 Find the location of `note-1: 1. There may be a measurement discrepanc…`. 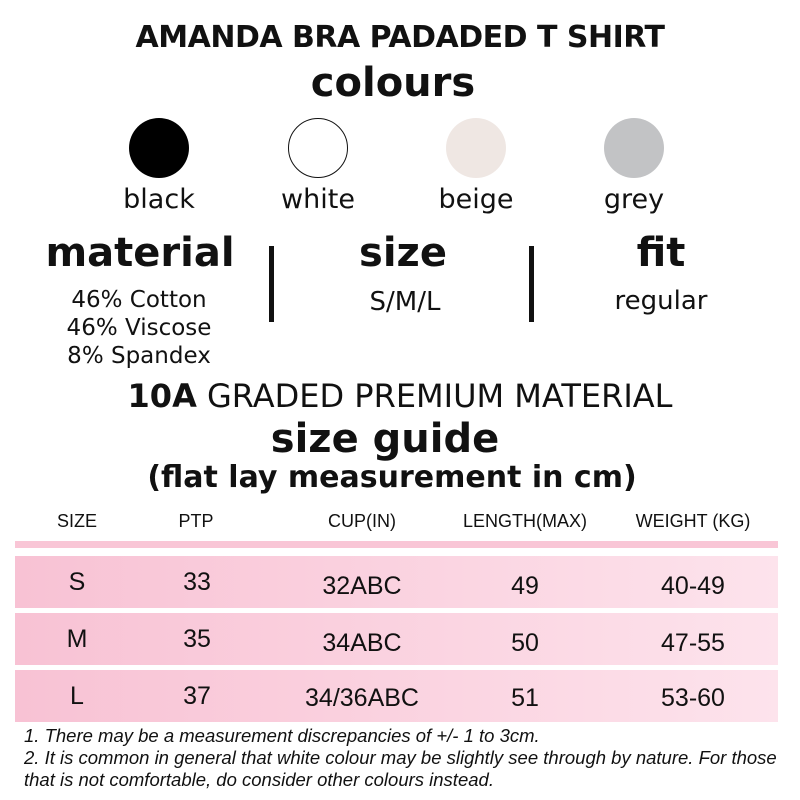

note-1: 1. There may be a measurement discrepanc… is located at coordinates (282, 735).